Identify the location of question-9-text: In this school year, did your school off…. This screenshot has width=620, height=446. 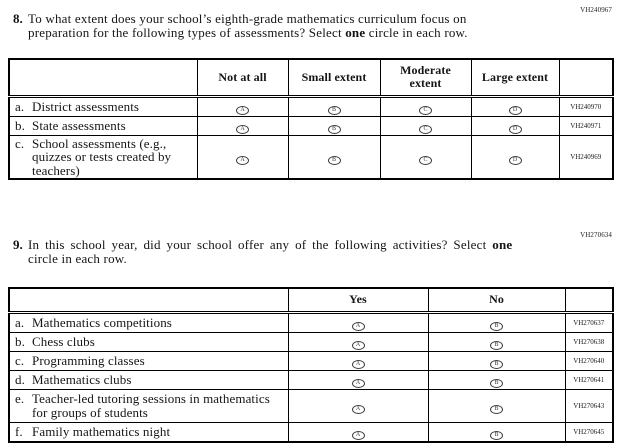
(270, 251).